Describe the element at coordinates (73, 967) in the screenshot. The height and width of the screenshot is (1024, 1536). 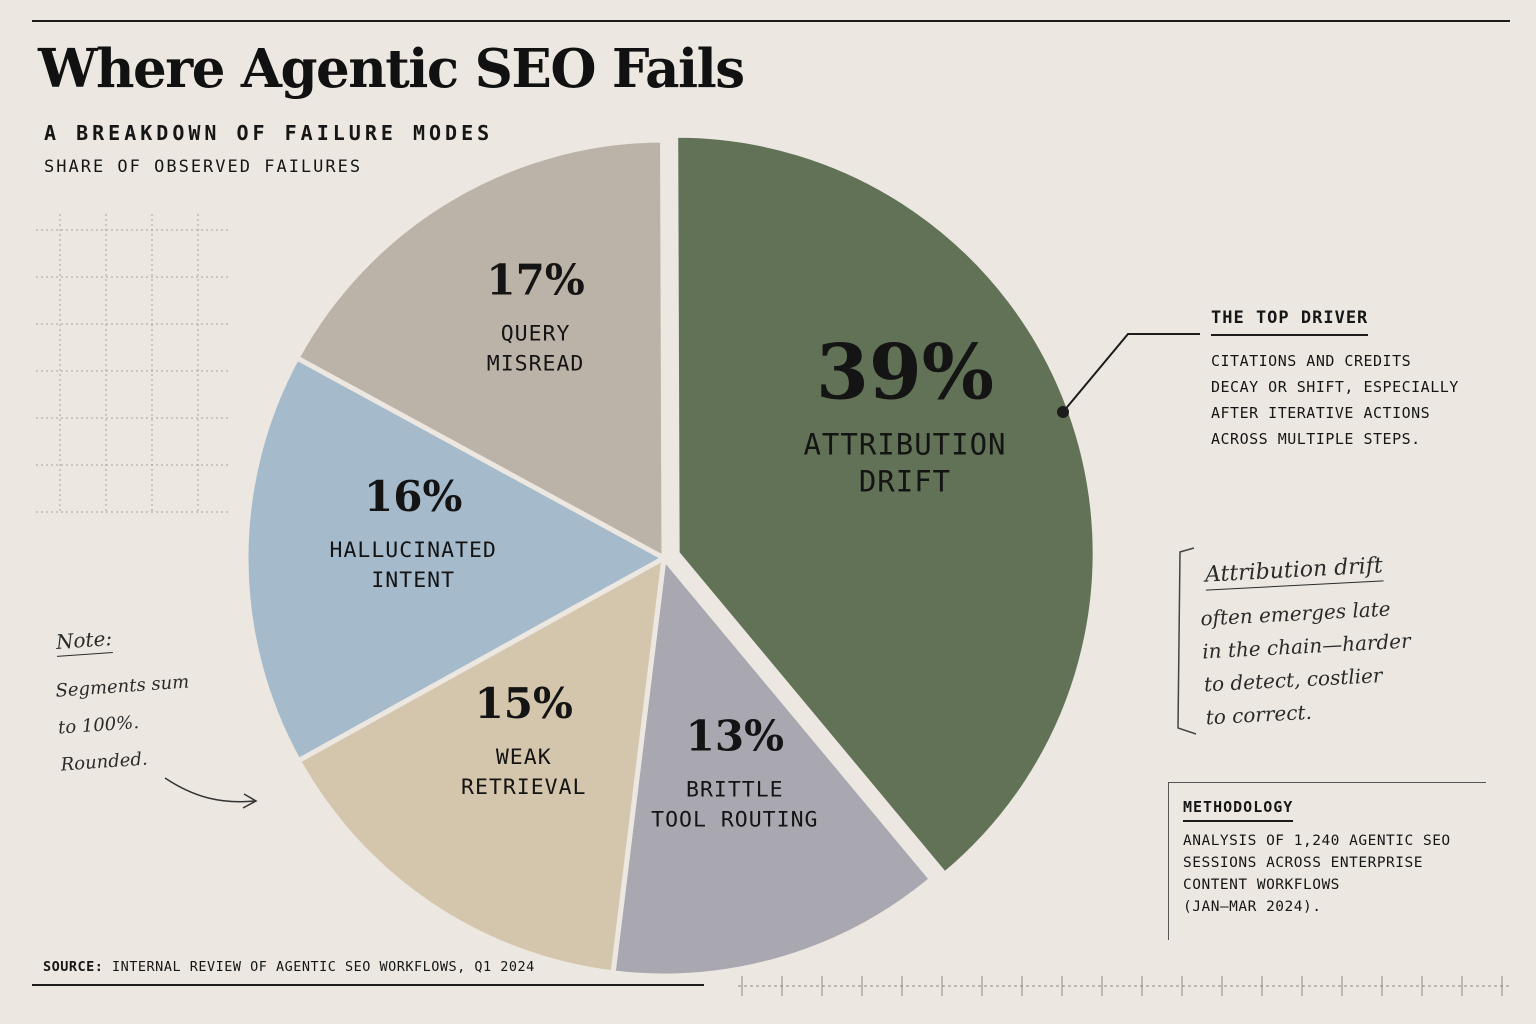
I see `source-label: SOURCE:` at that location.